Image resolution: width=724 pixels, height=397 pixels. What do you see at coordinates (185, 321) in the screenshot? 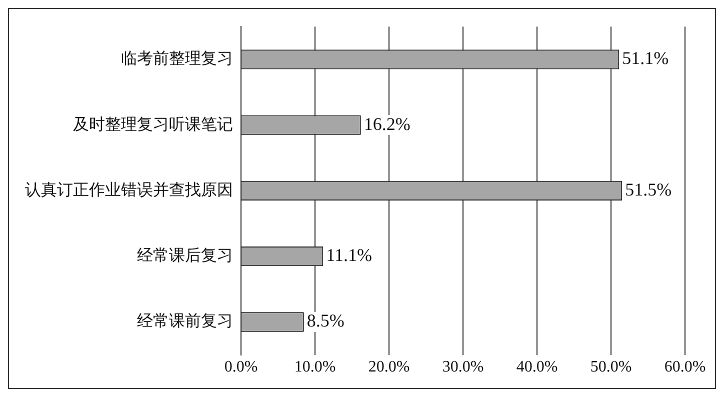
I see `y-tick-label: 经常课前复习` at bounding box center [185, 321].